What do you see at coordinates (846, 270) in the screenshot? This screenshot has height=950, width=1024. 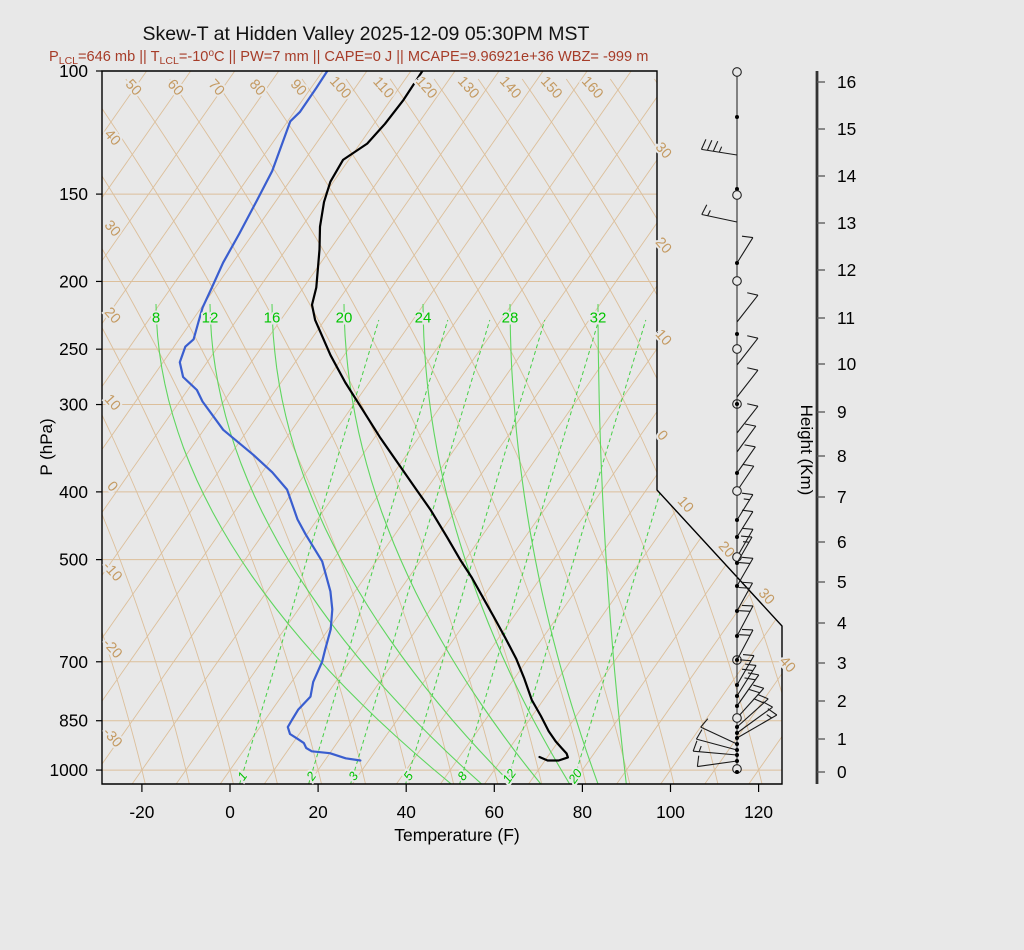 I see `svg-text: 12` at bounding box center [846, 270].